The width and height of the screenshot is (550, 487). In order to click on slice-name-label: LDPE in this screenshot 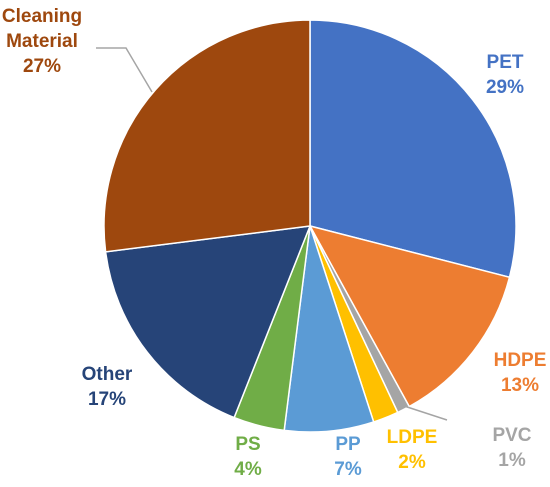, I will do `click(412, 437)`.